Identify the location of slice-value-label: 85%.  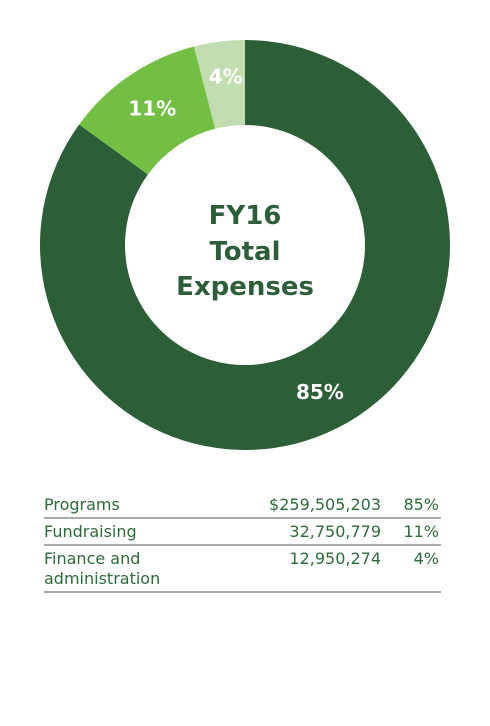
(320, 392).